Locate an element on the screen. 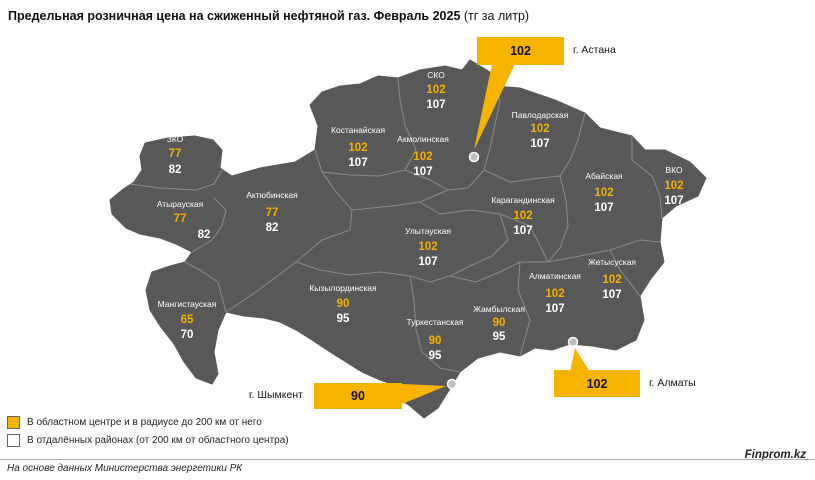  region-center-price-atyrau: 77 is located at coordinates (180, 219).